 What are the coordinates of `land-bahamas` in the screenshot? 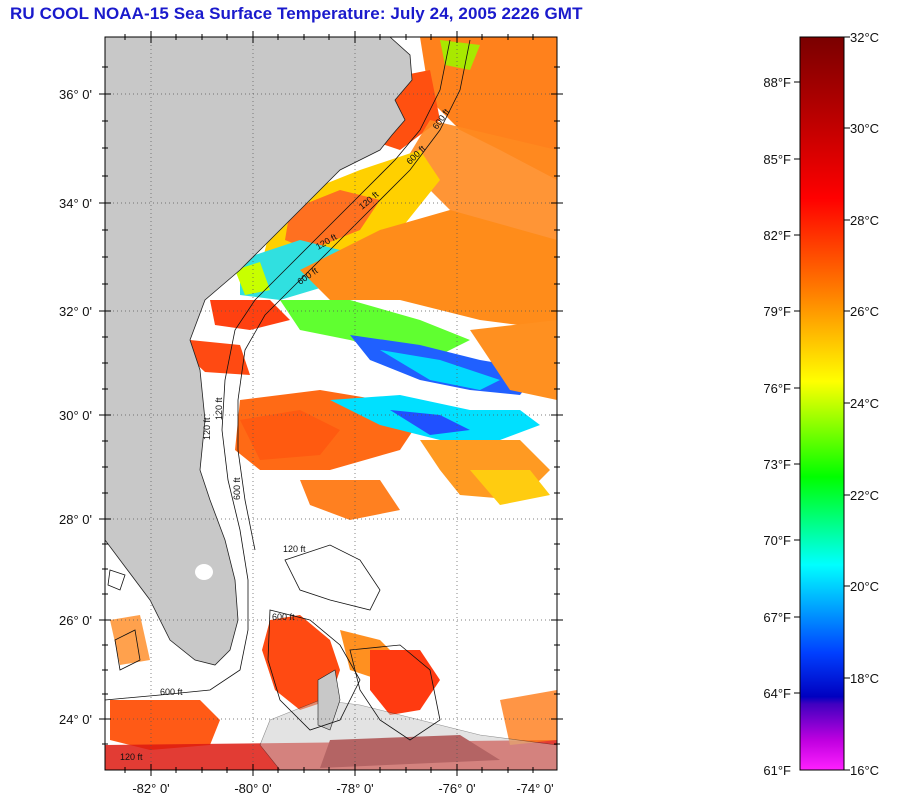 It's located at (329, 700).